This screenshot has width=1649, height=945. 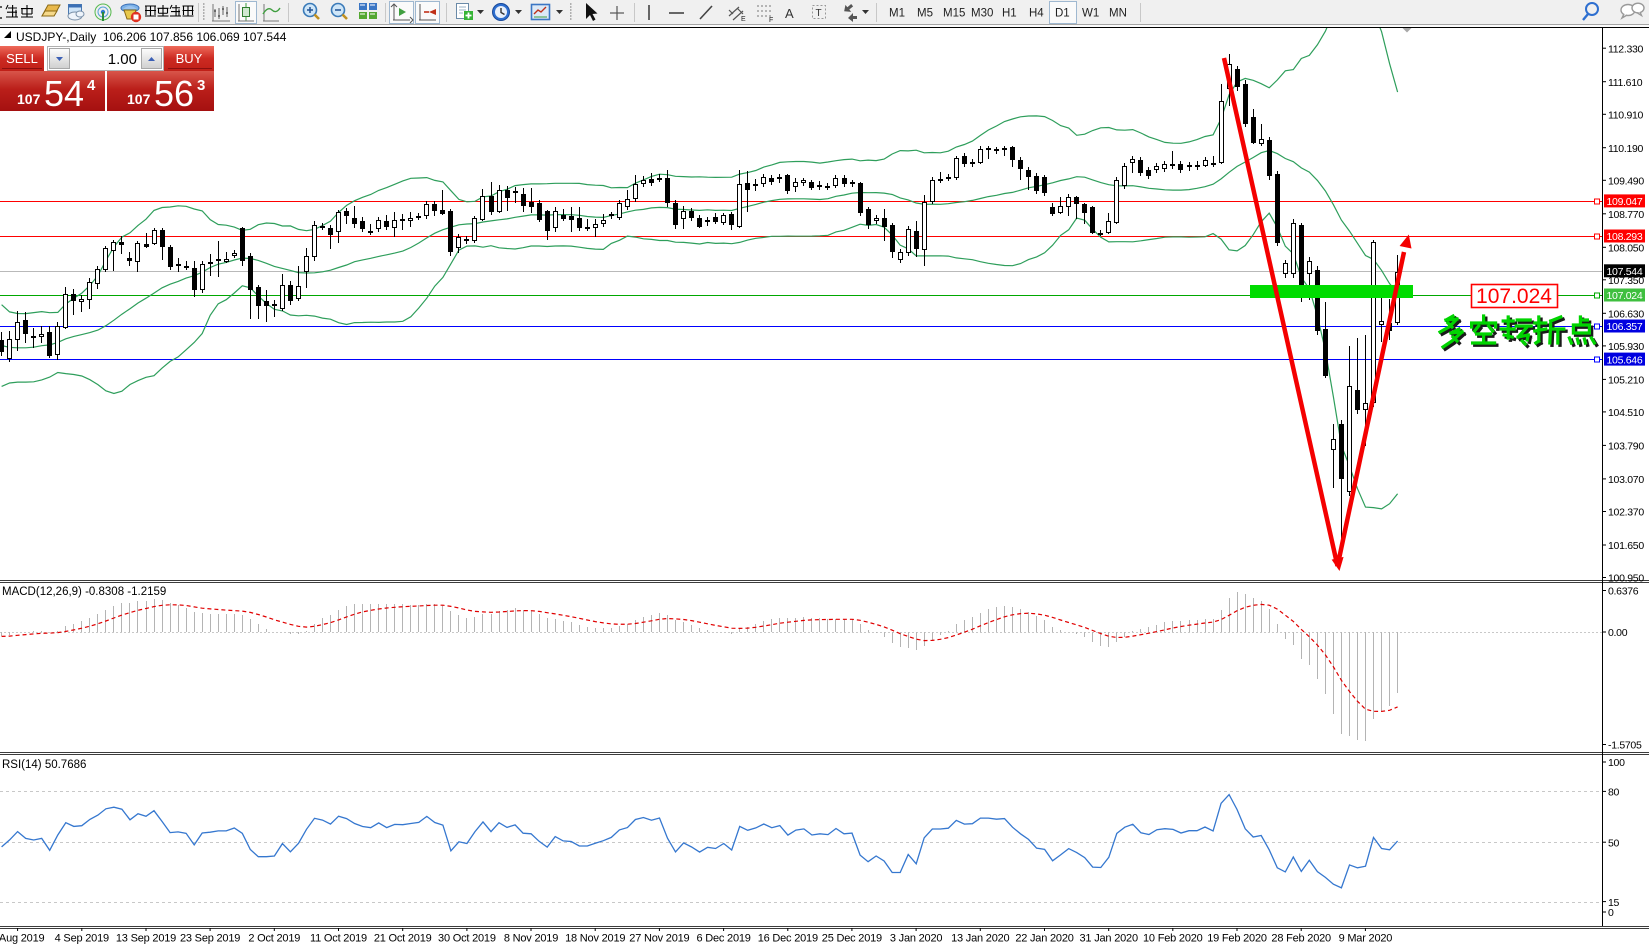 What do you see at coordinates (1623, 592) in the screenshot?
I see `svg-text: 0.6376` at bounding box center [1623, 592].